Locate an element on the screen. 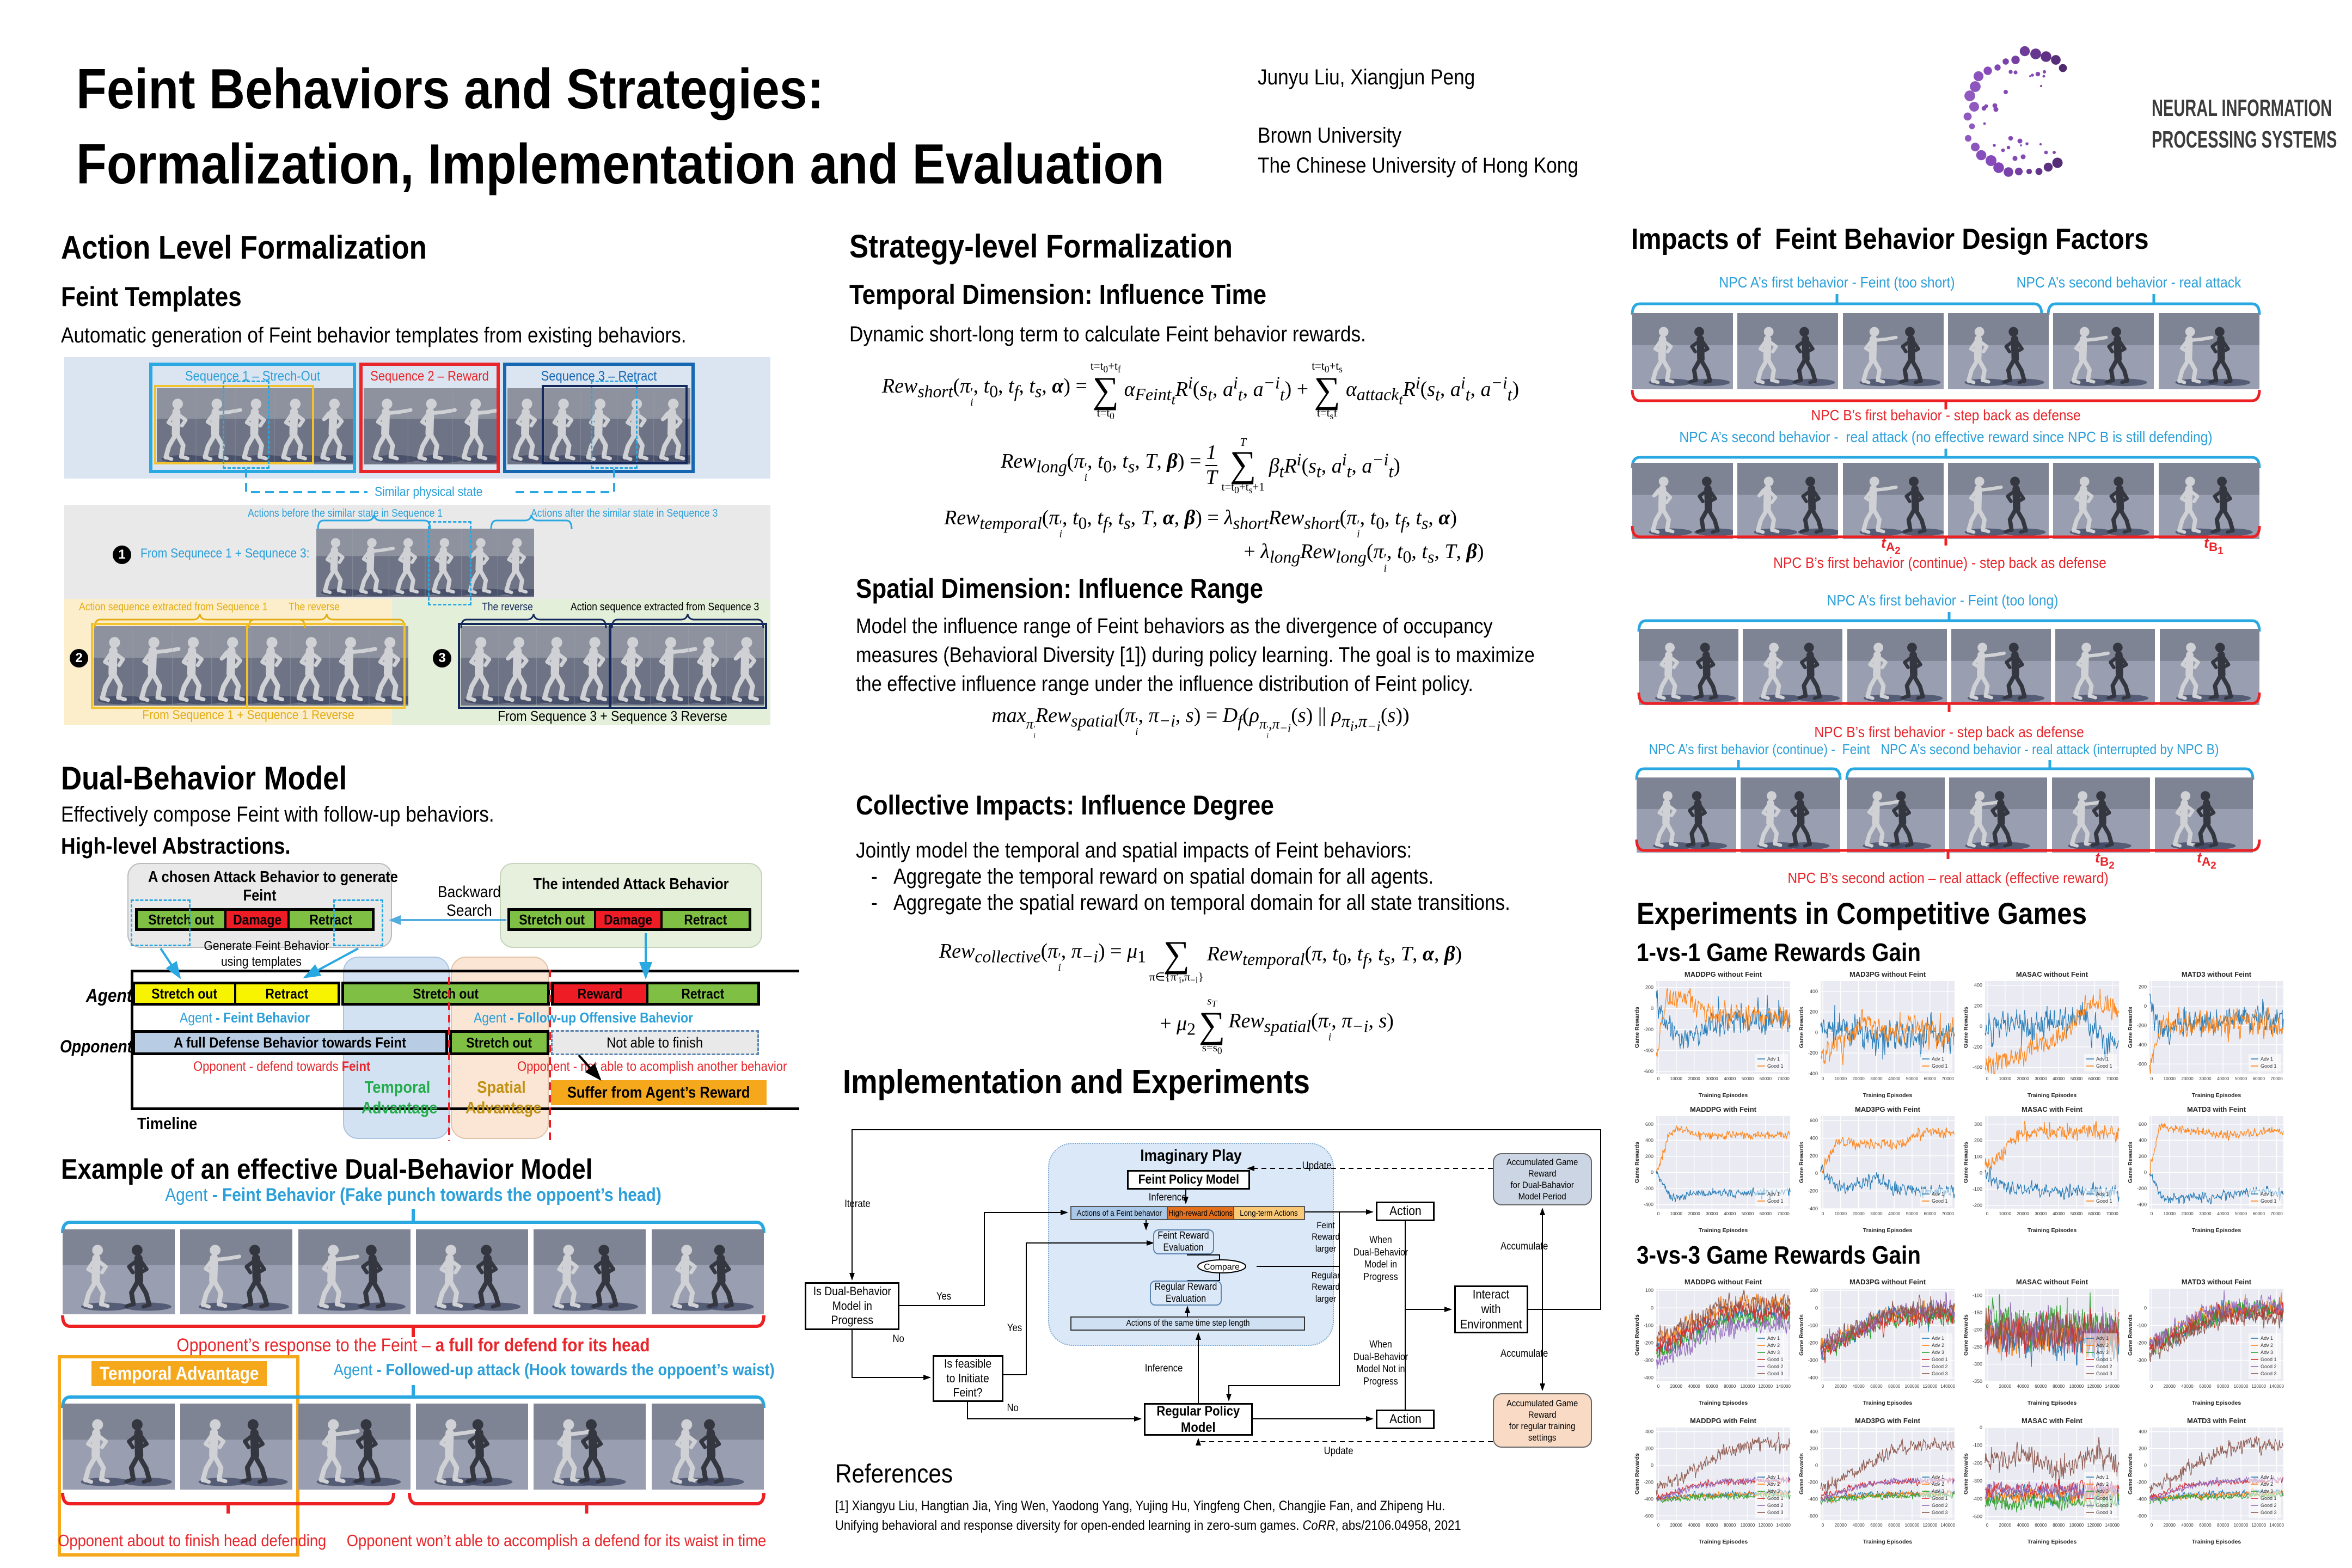 The image size is (2352, 1568). svg-text: MATD3 without Feint is located at coordinates (2217, 1282).